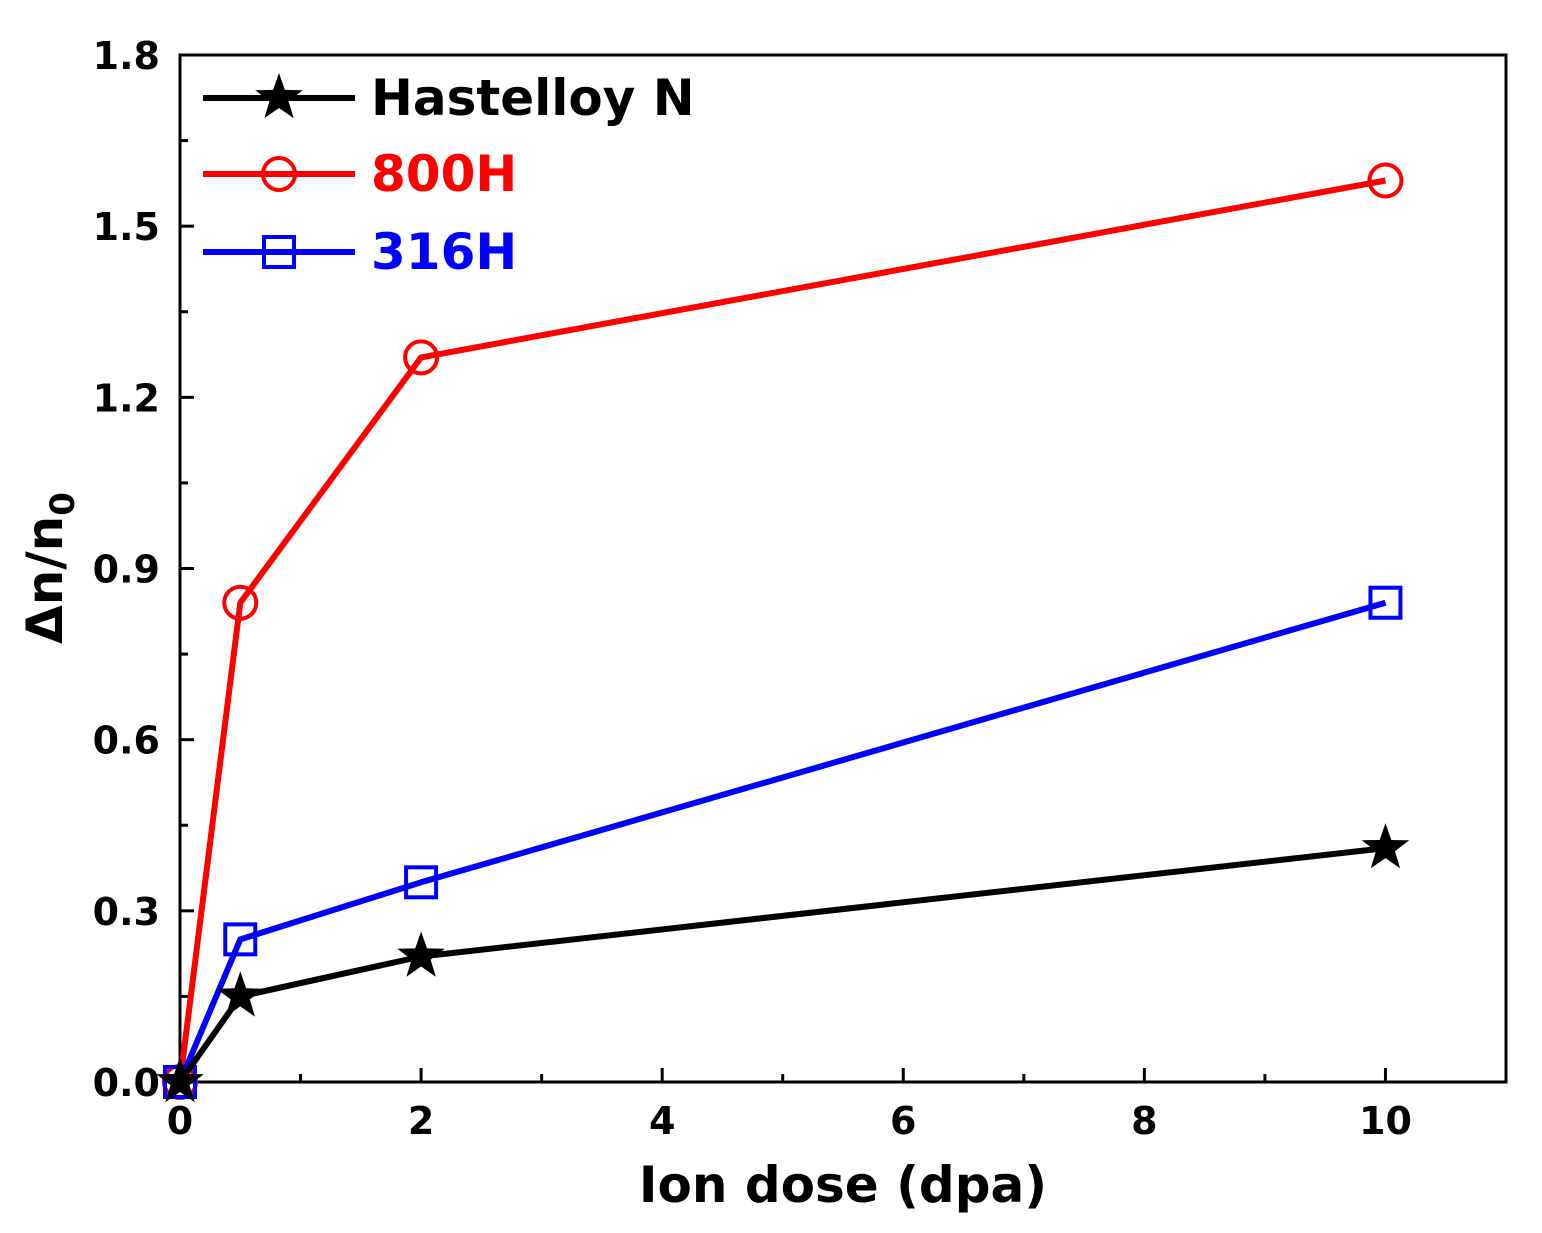 The height and width of the screenshot is (1233, 1542). What do you see at coordinates (279, 174) in the screenshot?
I see `legend-marker-800h` at bounding box center [279, 174].